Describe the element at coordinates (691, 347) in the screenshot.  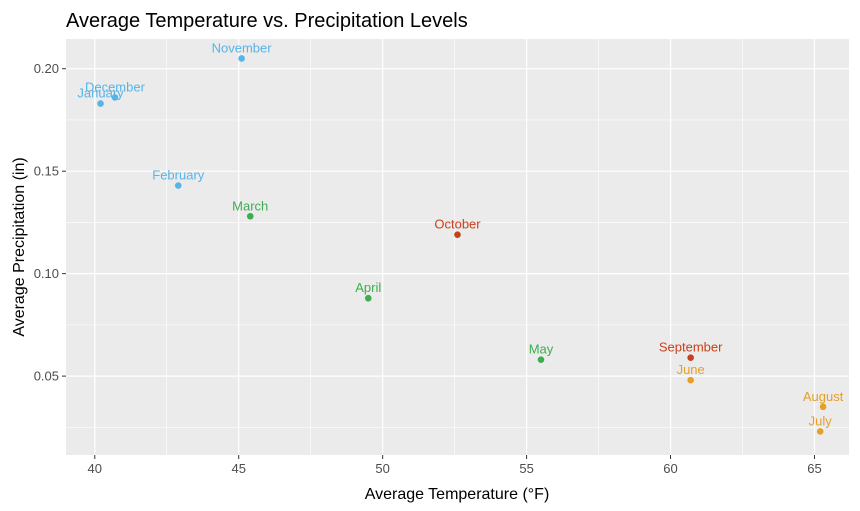
I see `point-label-september: September` at that location.